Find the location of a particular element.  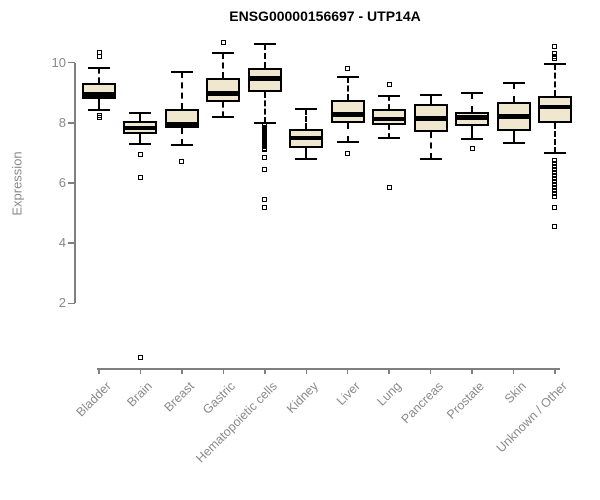

lower-whisker-cap-brain is located at coordinates (140, 143).